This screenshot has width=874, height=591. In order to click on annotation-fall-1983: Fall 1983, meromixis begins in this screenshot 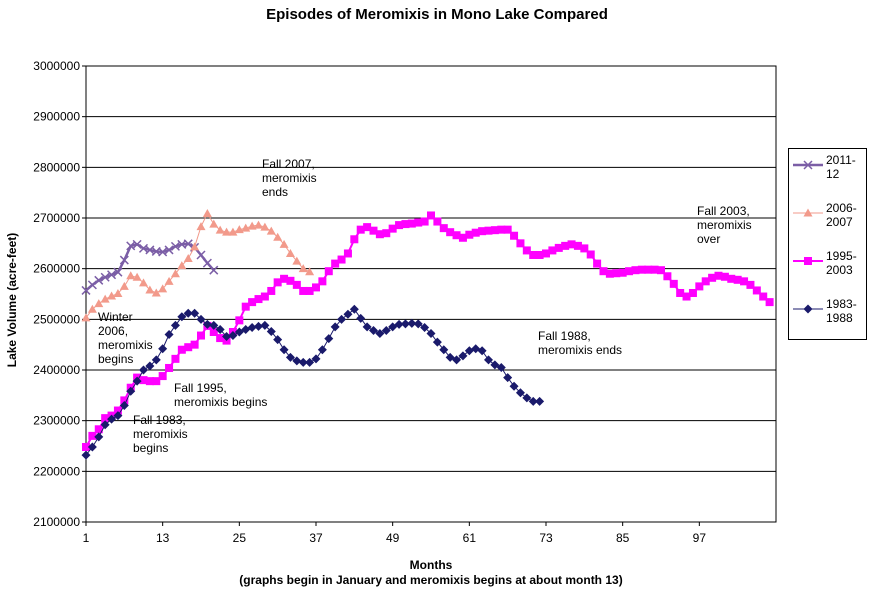, I will do `click(160, 434)`.